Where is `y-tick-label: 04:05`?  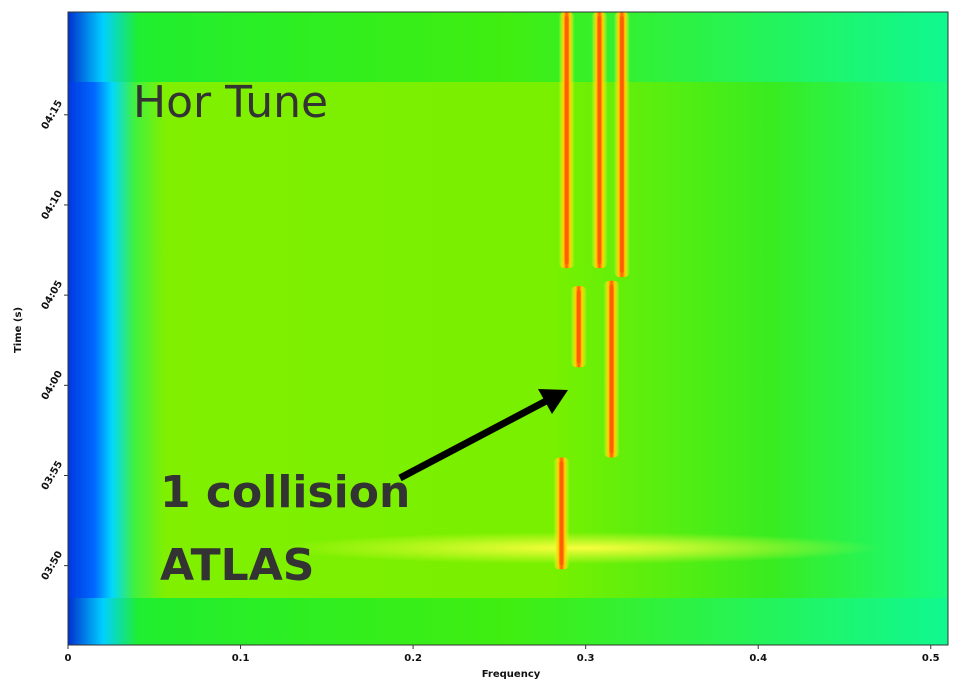
y-tick-label: 04:05 is located at coordinates (52, 295).